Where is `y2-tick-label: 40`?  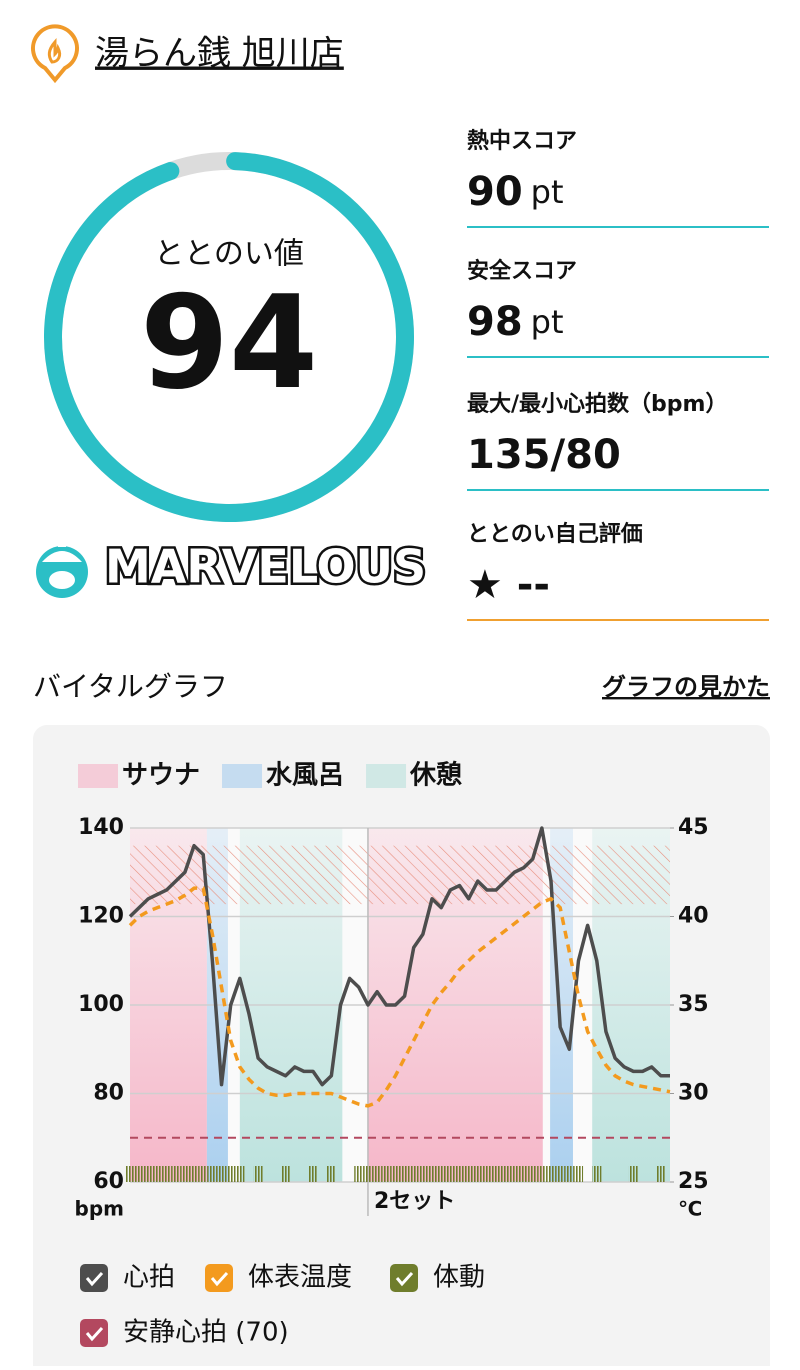
y2-tick-label: 40 is located at coordinates (693, 916).